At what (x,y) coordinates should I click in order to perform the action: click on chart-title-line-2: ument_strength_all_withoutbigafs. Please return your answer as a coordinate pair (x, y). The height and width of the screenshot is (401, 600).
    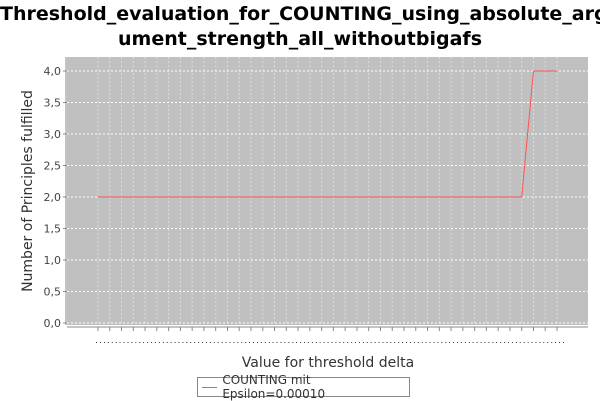
    Looking at the image, I should click on (300, 39).